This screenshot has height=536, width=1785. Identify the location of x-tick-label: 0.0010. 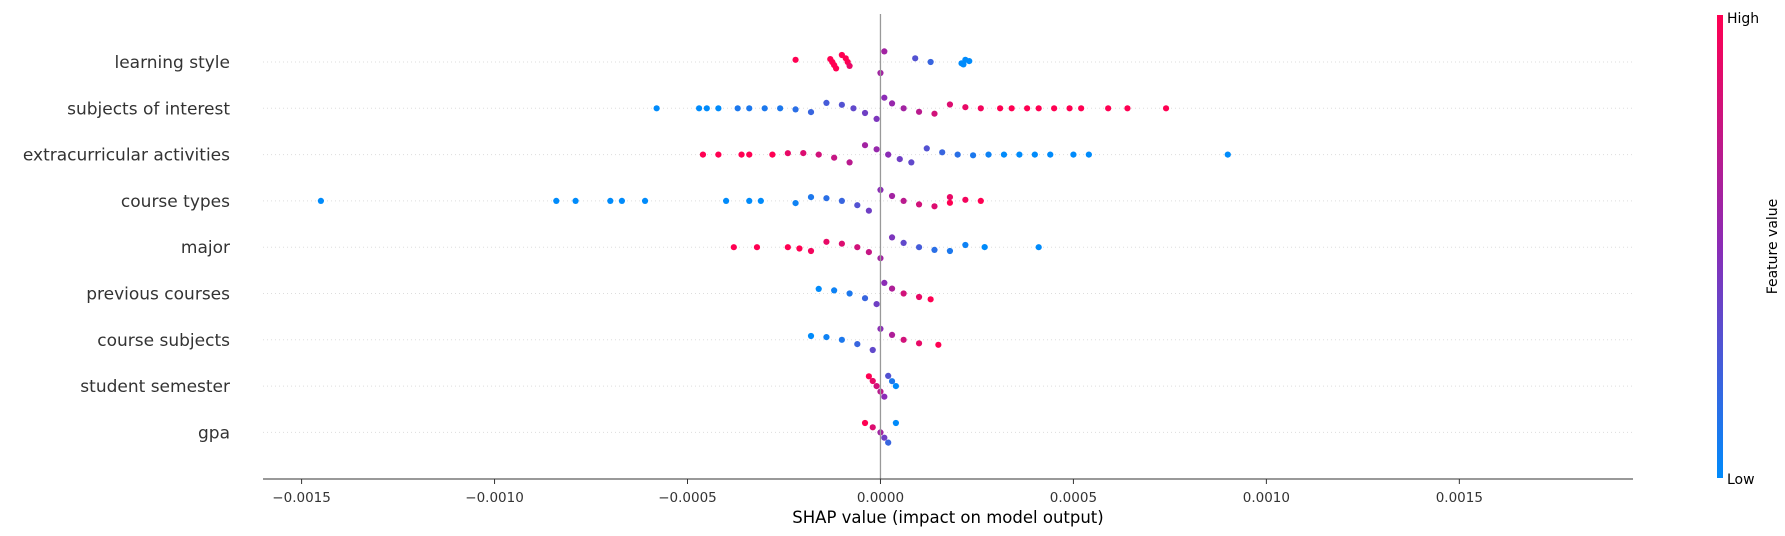
(1266, 498).